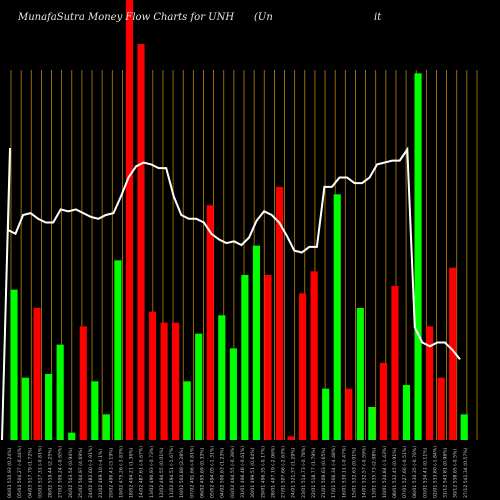 The image size is (500, 500). I want to click on x-tick-label: 30/01 499.51 (0.64%), so click(253, 472).